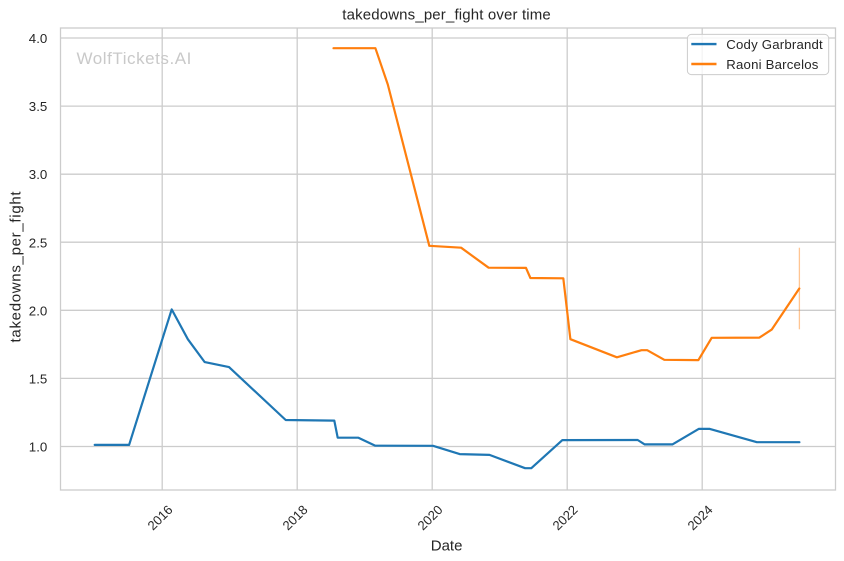 This screenshot has width=844, height=561. I want to click on svg-text: Cody Garbrandt, so click(774, 44).